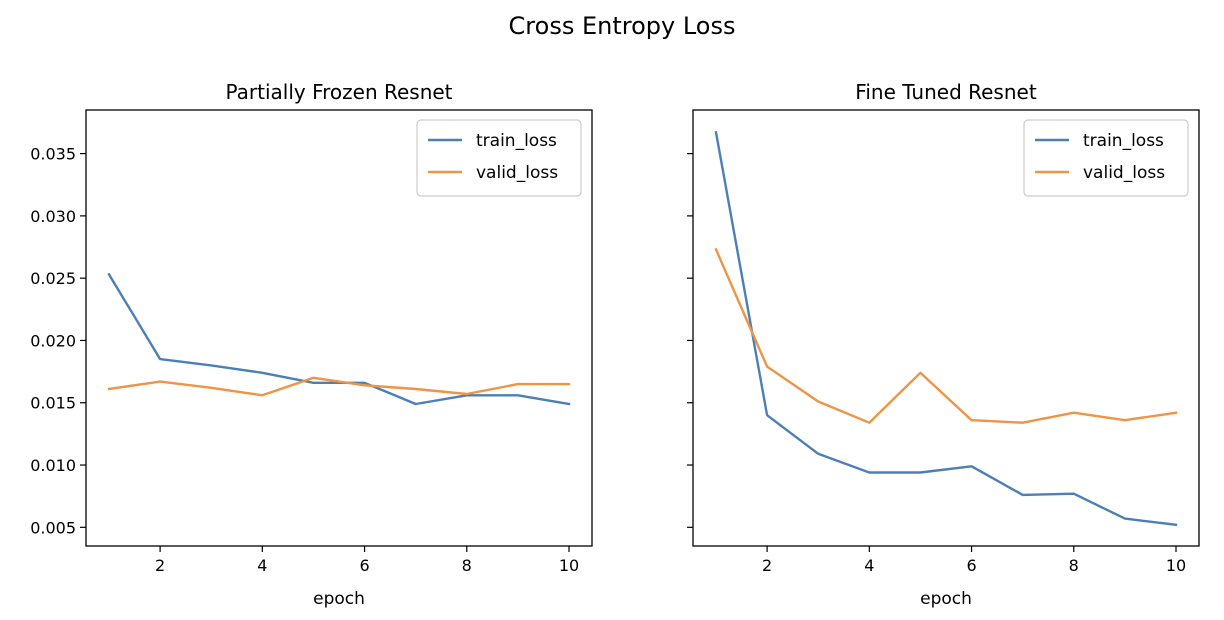  What do you see at coordinates (338, 92) in the screenshot?
I see `chart-title: Partially Frozen Resnet` at bounding box center [338, 92].